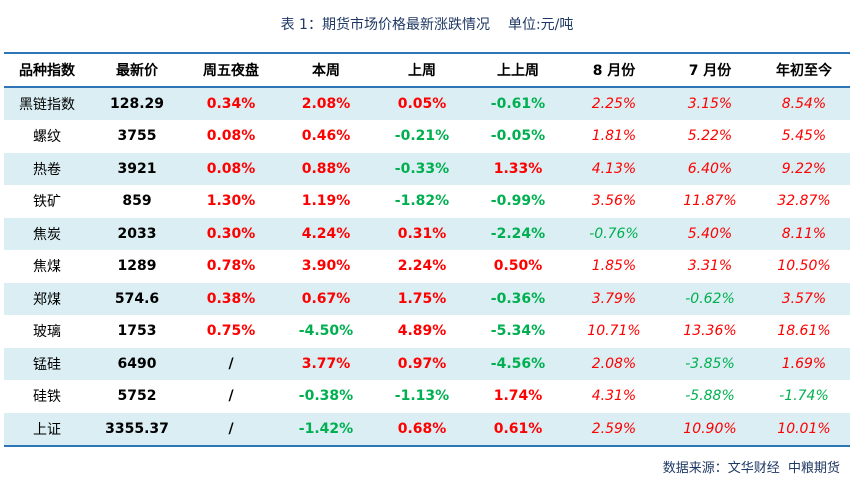 The image size is (854, 493). What do you see at coordinates (518, 429) in the screenshot?
I see `cell-week-before-last: 0.61%` at bounding box center [518, 429].